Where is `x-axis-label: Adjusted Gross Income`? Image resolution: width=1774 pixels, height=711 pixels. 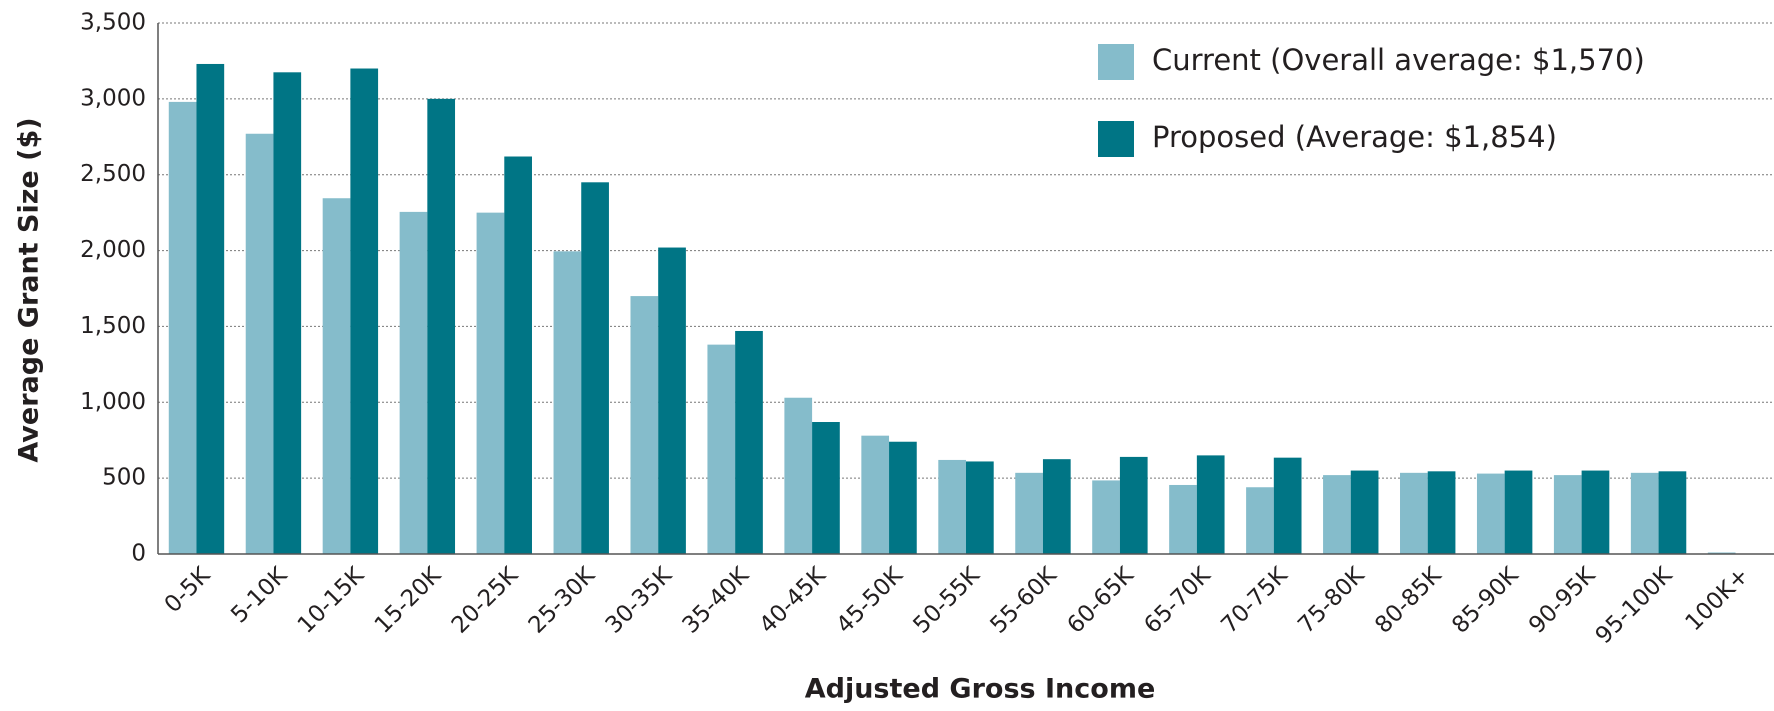
x-axis-label: Adjusted Gross Income is located at coordinates (980, 689).